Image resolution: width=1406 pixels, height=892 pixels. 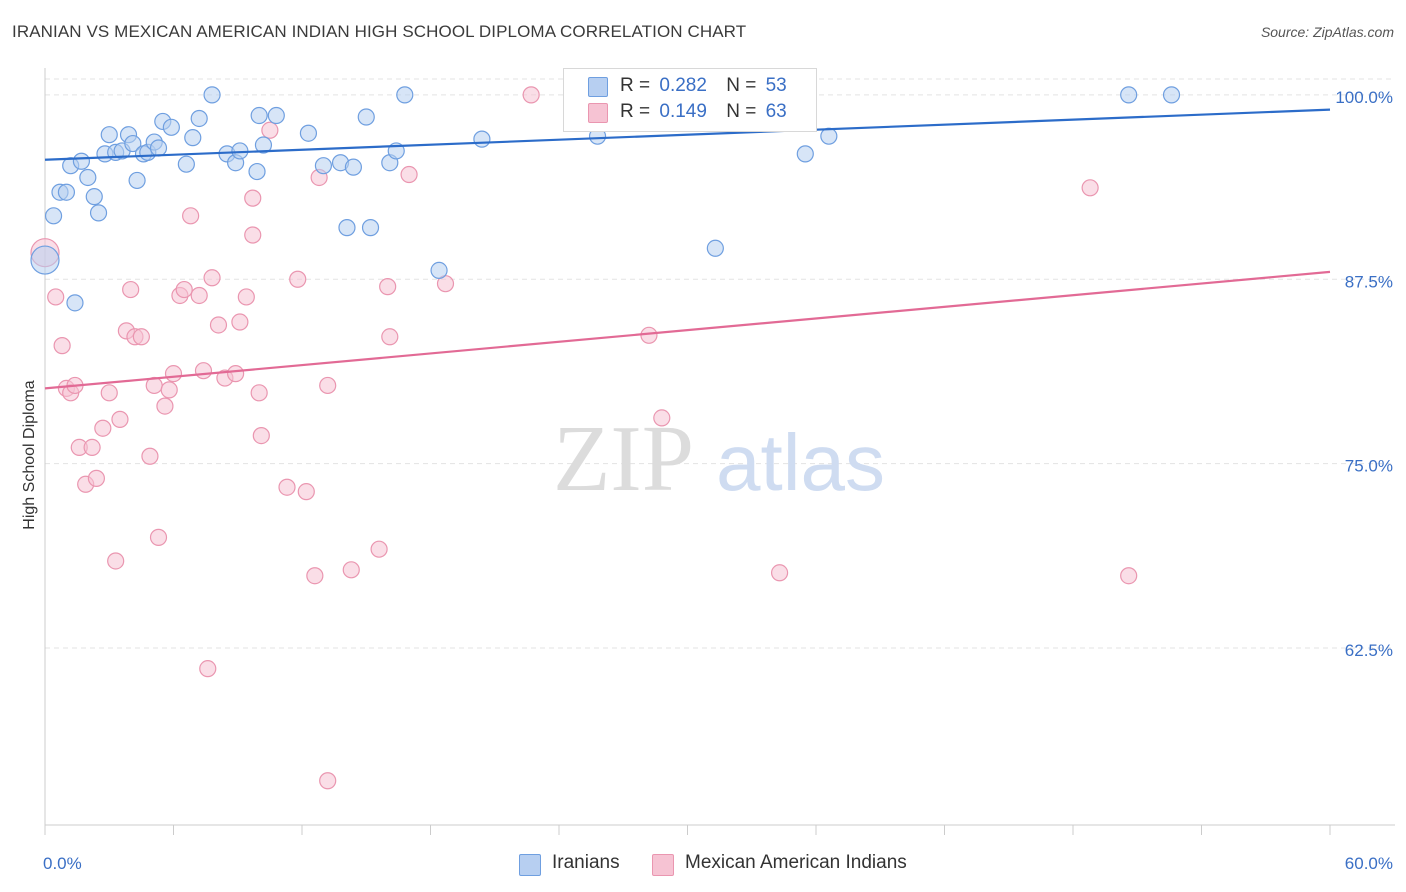 I want to click on r-label: R =, so click(x=635, y=85).